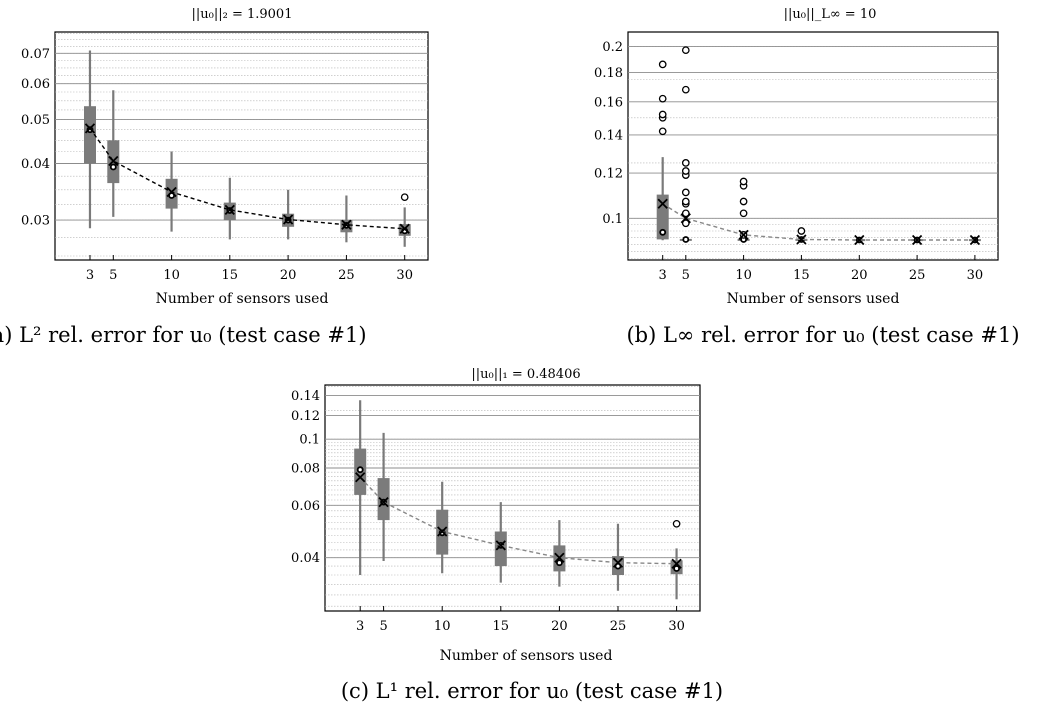 The width and height of the screenshot is (1064, 711). Describe the element at coordinates (813, 299) in the screenshot. I see `panel-b-xlabel: Number of sensors used` at that location.